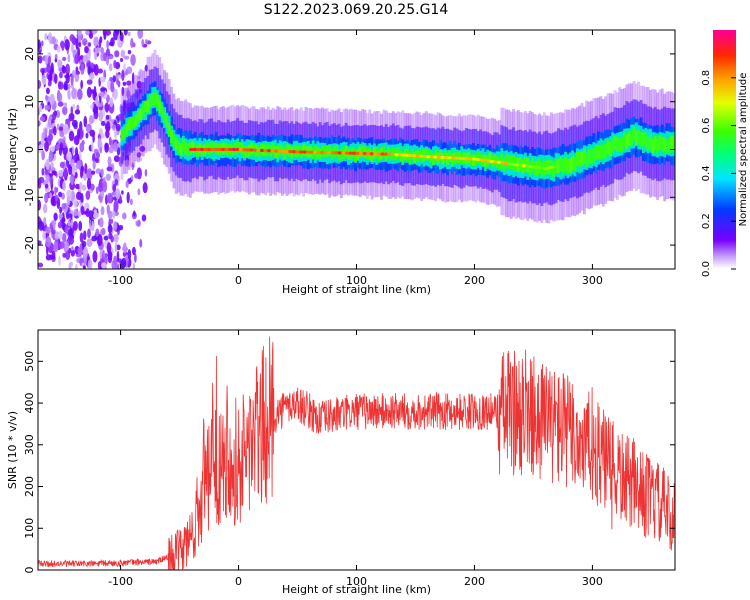 Image resolution: width=750 pixels, height=600 pixels. What do you see at coordinates (356, 289) in the screenshot?
I see `top-x-axis-label: Height of straight line (km)` at bounding box center [356, 289].